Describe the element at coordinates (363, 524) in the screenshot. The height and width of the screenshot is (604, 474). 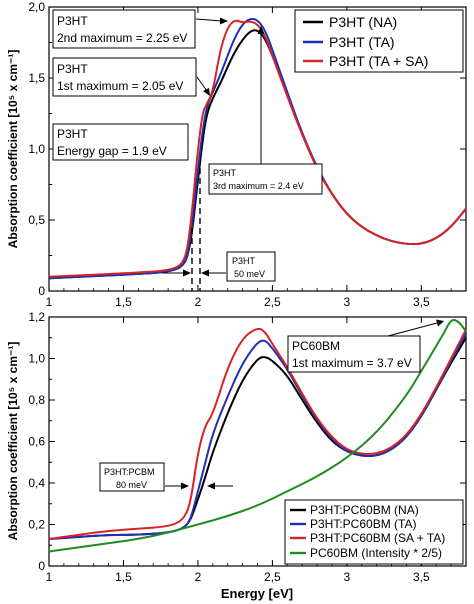
I see `legend-label-blend-ta: P3HT:PC60BM (TA)` at that location.